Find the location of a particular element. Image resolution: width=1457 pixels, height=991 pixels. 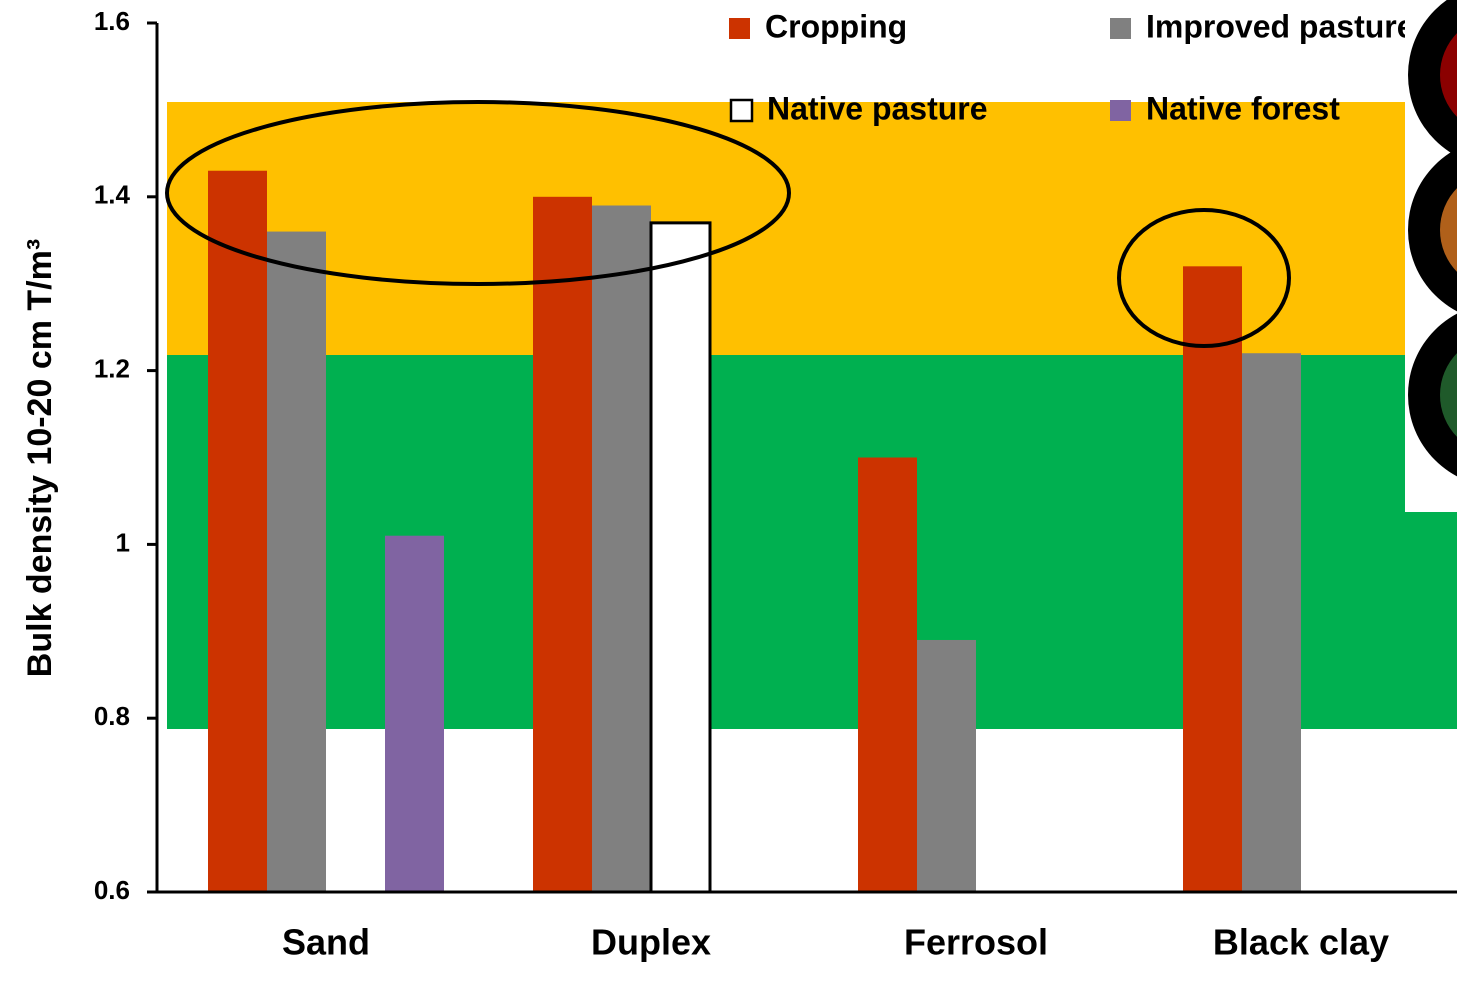

x-tick-label: Black clay is located at coordinates (1301, 942).